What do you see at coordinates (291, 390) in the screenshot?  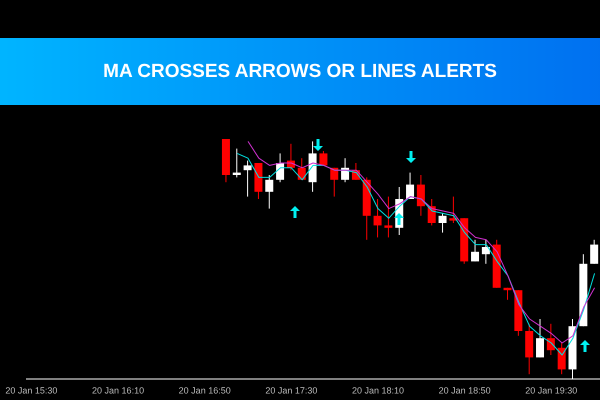 I see `x-tick-label: 20 Jan 17:30` at bounding box center [291, 390].